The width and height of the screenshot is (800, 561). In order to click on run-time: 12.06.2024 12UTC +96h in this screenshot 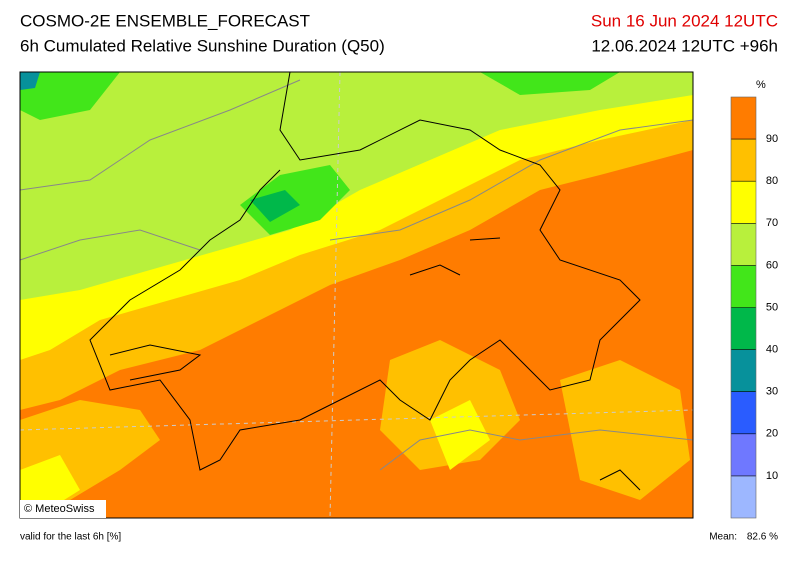, I will do `click(684, 45)`.